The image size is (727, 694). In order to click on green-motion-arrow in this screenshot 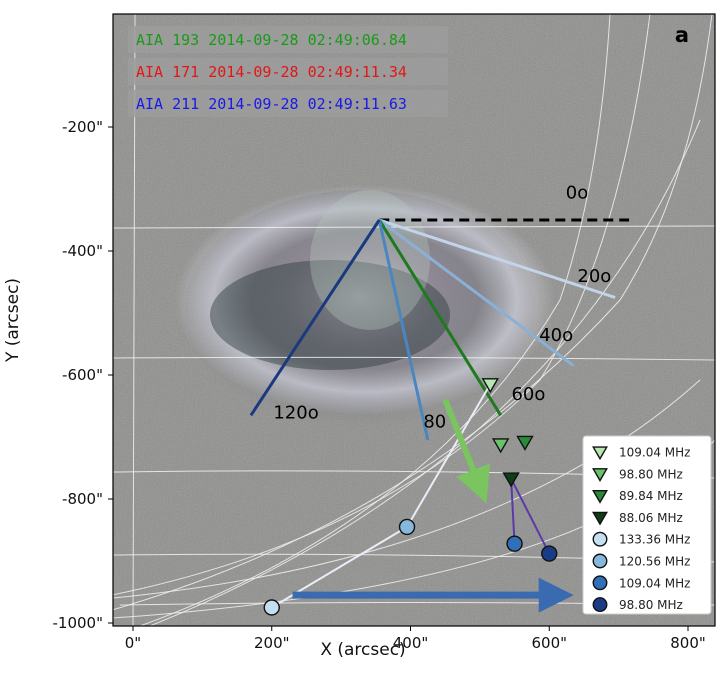, I will do `click(466, 451)`.